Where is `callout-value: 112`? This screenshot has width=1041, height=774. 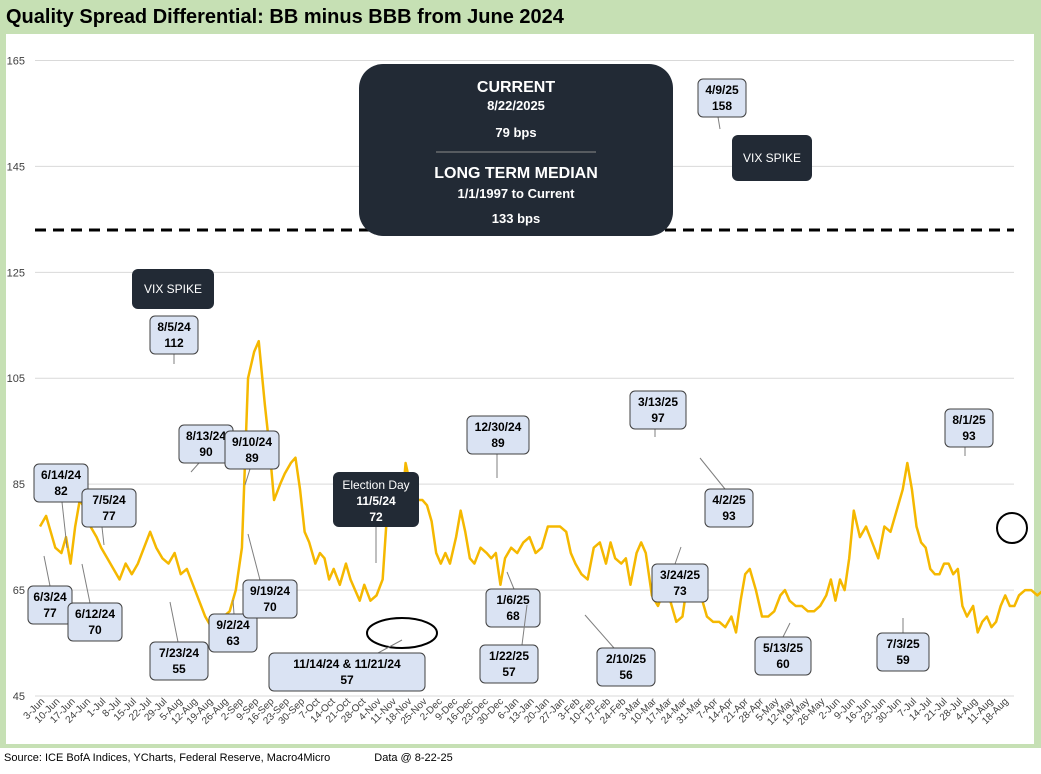
callout-value: 112 is located at coordinates (174, 343).